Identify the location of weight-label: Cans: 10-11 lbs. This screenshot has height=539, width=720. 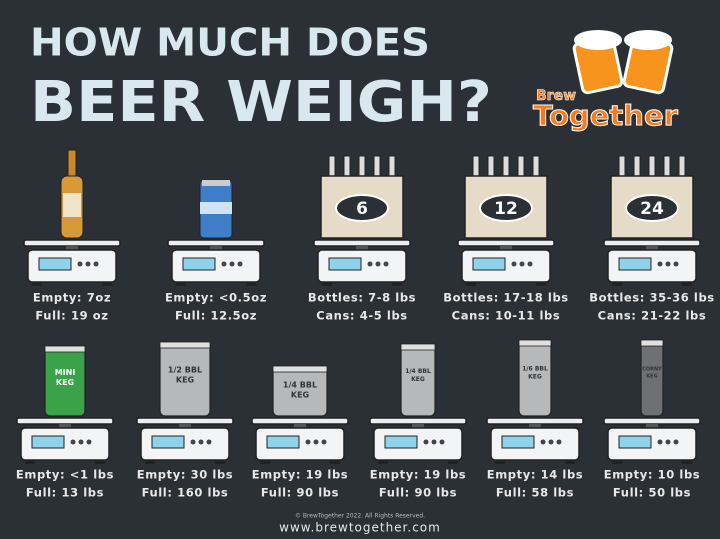
(506, 316).